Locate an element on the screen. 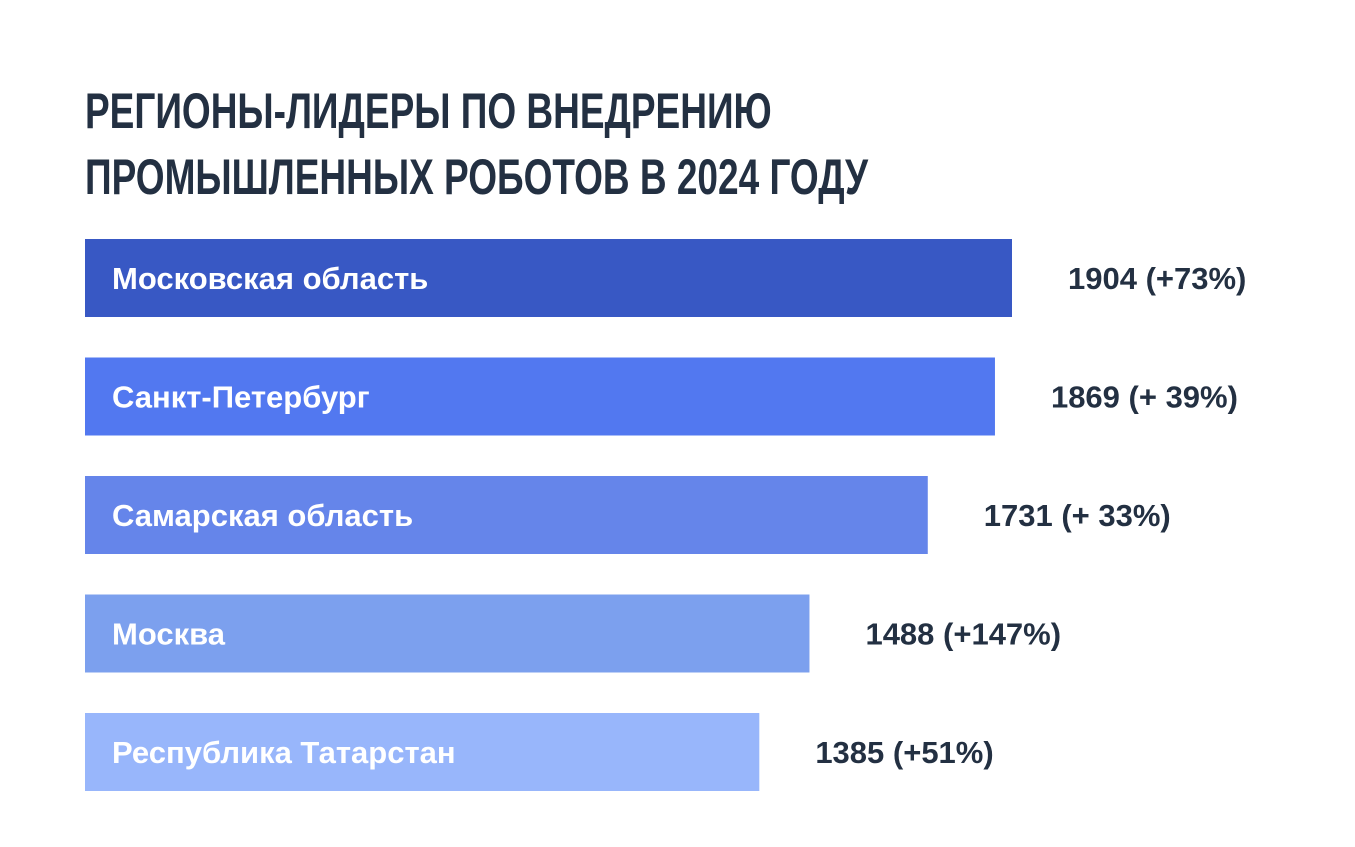 This screenshot has height=847, width=1355. bar-category-label: Москва is located at coordinates (169, 634).